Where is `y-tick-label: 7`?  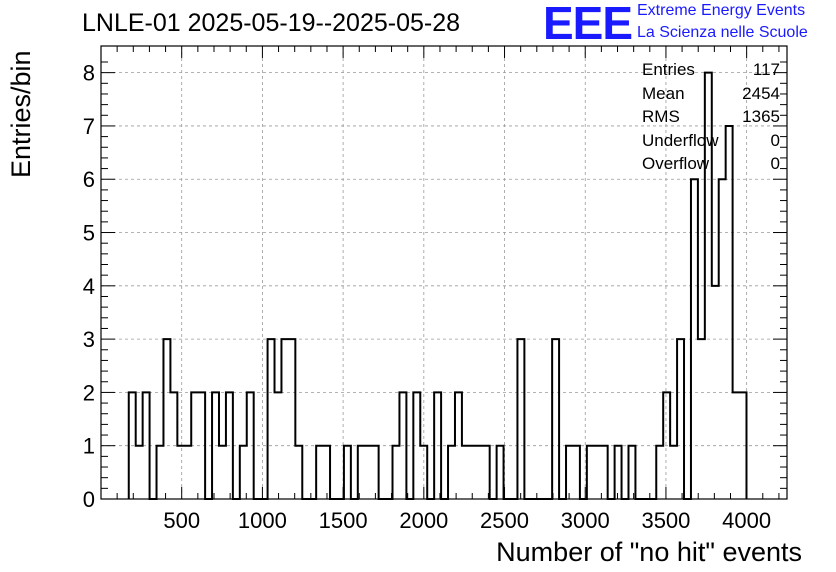
y-tick-label: 7 is located at coordinates (89, 126).